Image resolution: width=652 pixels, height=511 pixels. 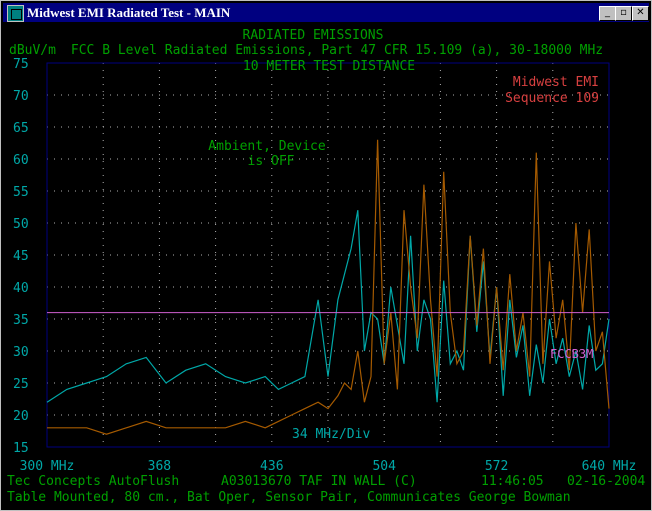 I want to click on footer-time: 11:46:05, so click(x=512, y=481).